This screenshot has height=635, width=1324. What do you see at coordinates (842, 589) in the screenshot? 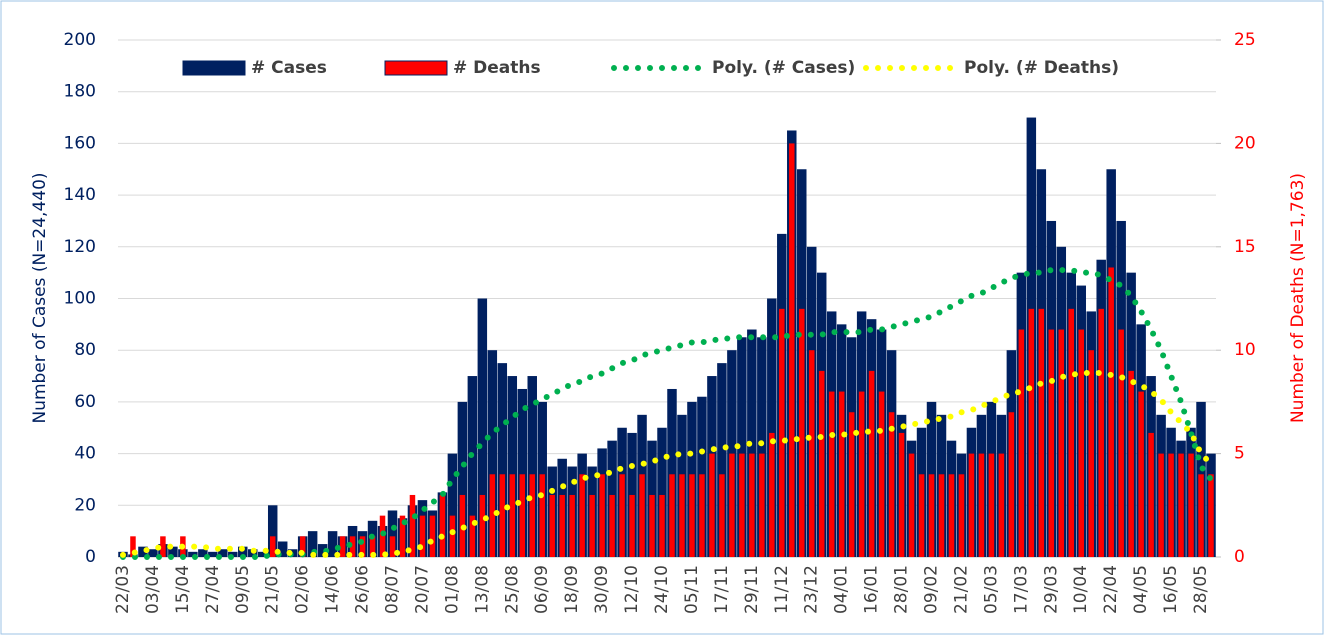
I see `x-tick-label: 04/01` at bounding box center [842, 589].